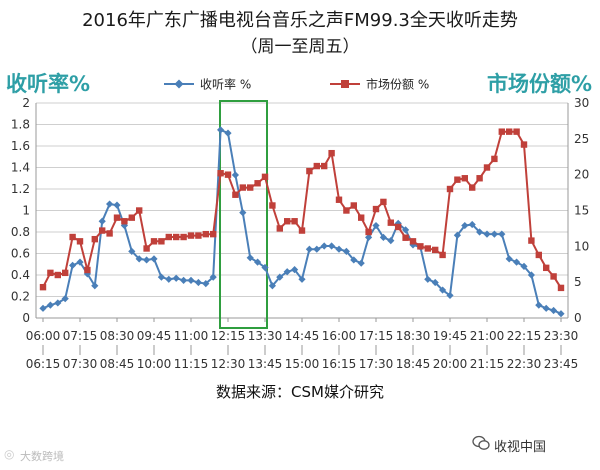  I want to click on legend-label: 收听率 %, so click(225, 84).